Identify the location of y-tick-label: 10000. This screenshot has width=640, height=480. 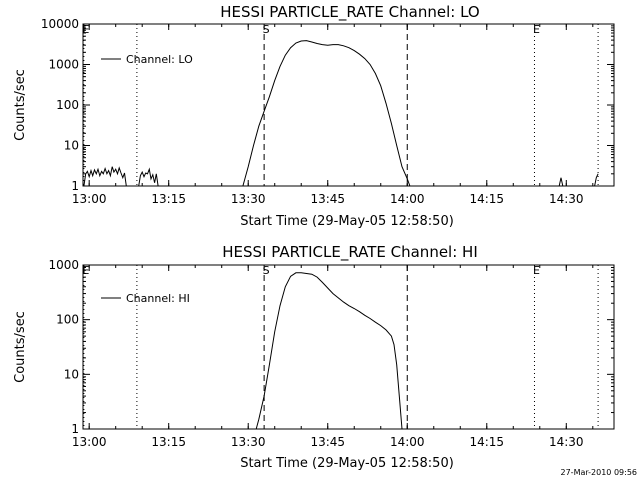
(60, 24).